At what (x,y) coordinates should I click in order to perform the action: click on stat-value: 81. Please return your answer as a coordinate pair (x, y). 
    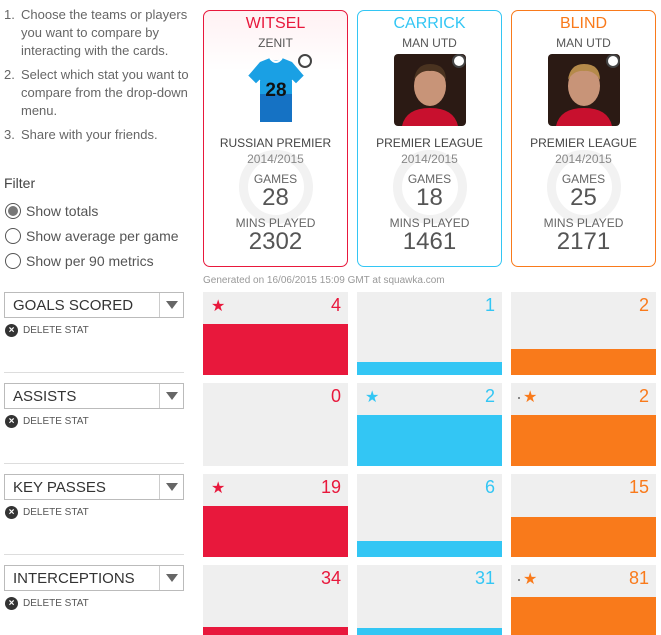
    Looking at the image, I should click on (638, 578).